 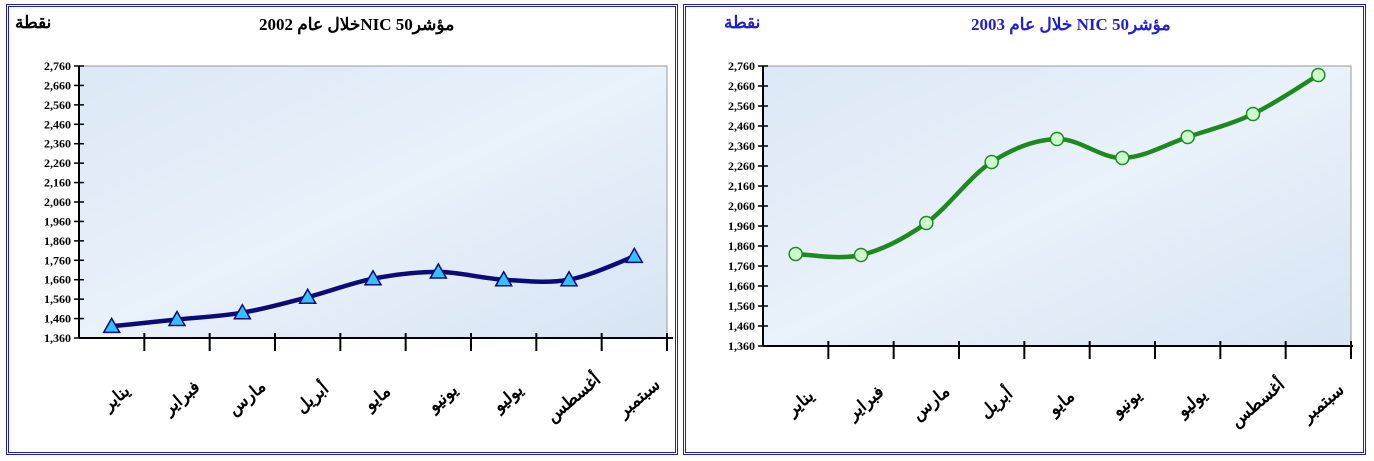 What do you see at coordinates (357, 24) in the screenshot?
I see `chart-title: مؤشر50 NICخلال عام 2002` at bounding box center [357, 24].